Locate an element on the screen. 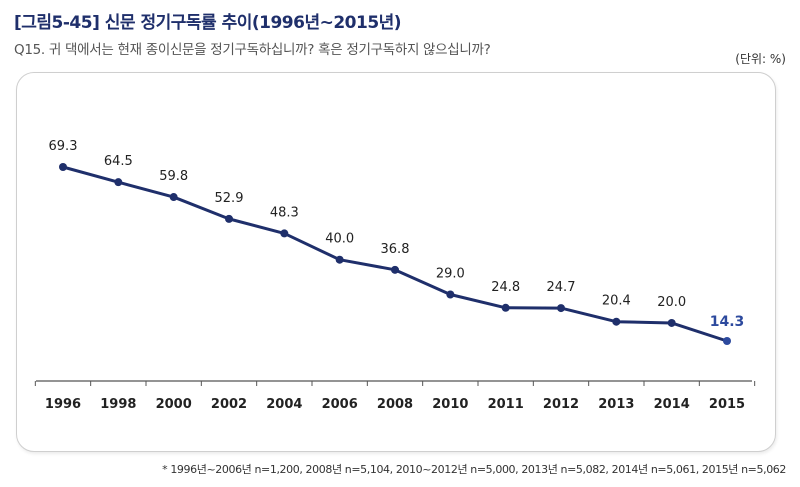 This screenshot has height=487, width=800. x-tick-label: 2014 is located at coordinates (672, 404).